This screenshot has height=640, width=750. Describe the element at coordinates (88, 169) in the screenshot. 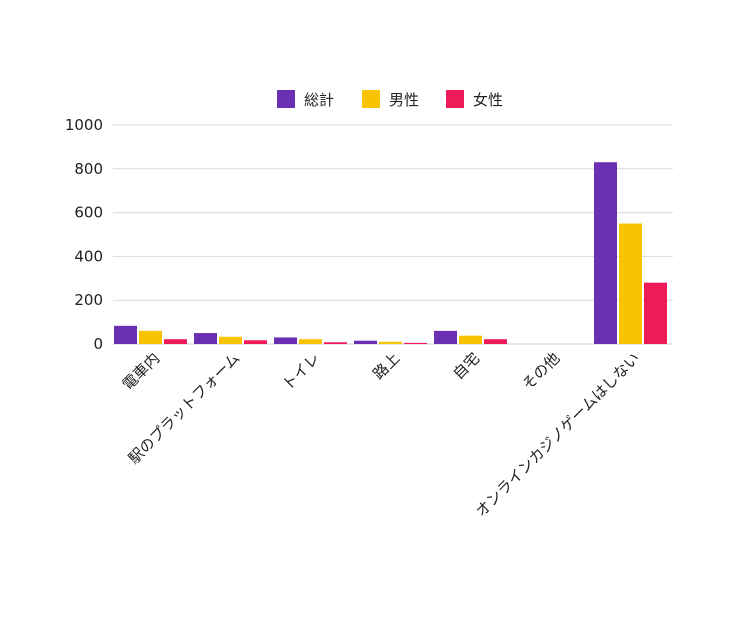

I see `y-tick-label: 800` at that location.